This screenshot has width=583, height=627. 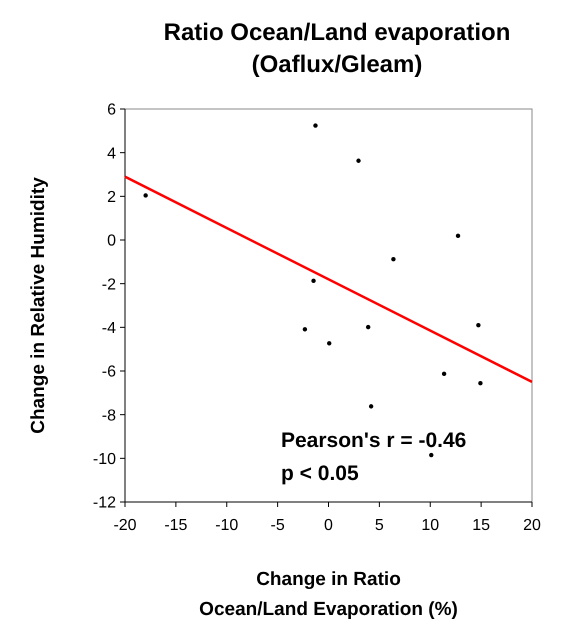 I want to click on chart-title: Ratio Ocean/Land evaporation (Oaflux/Gleam), so click(x=337, y=48).